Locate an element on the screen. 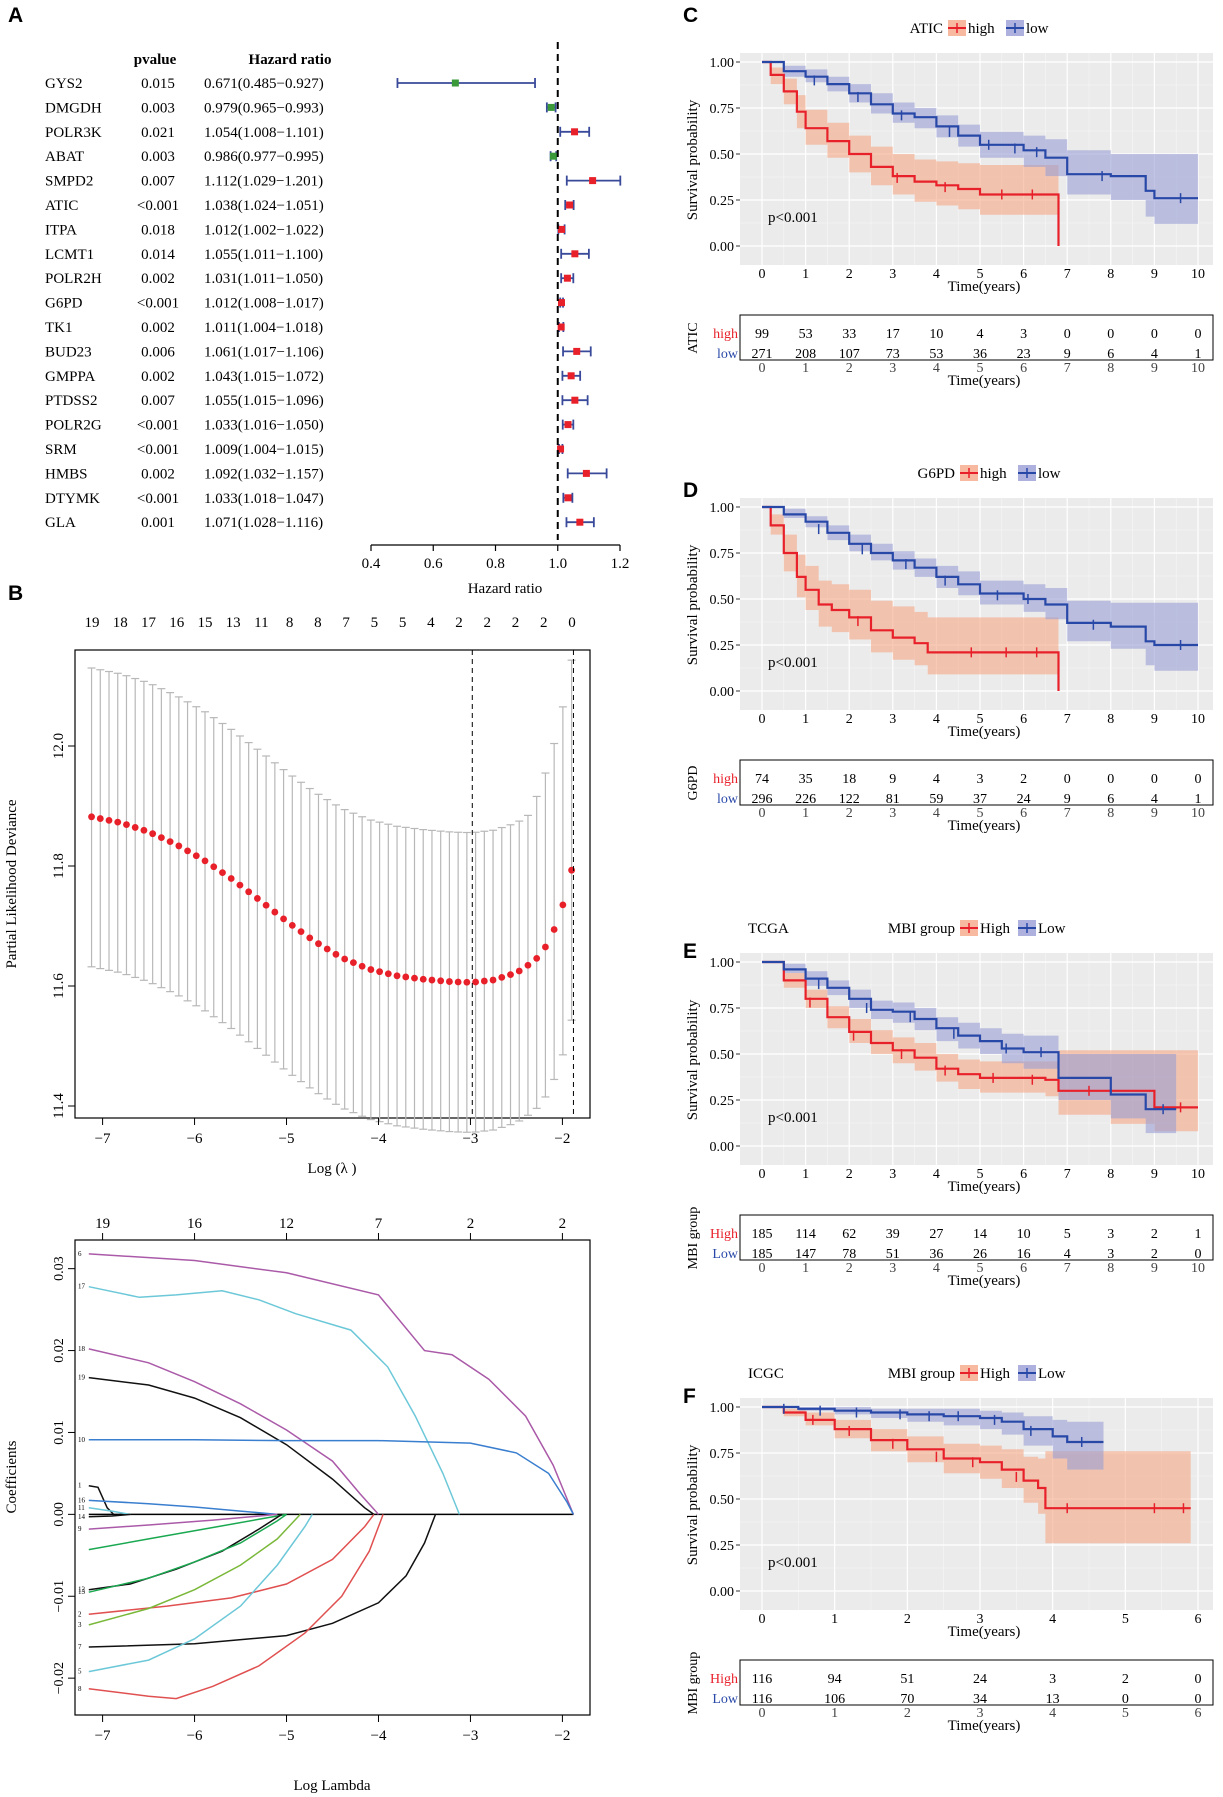 The image size is (1223, 1797). y-axis-title: Partial Likelihood Deviance is located at coordinates (12, 883).